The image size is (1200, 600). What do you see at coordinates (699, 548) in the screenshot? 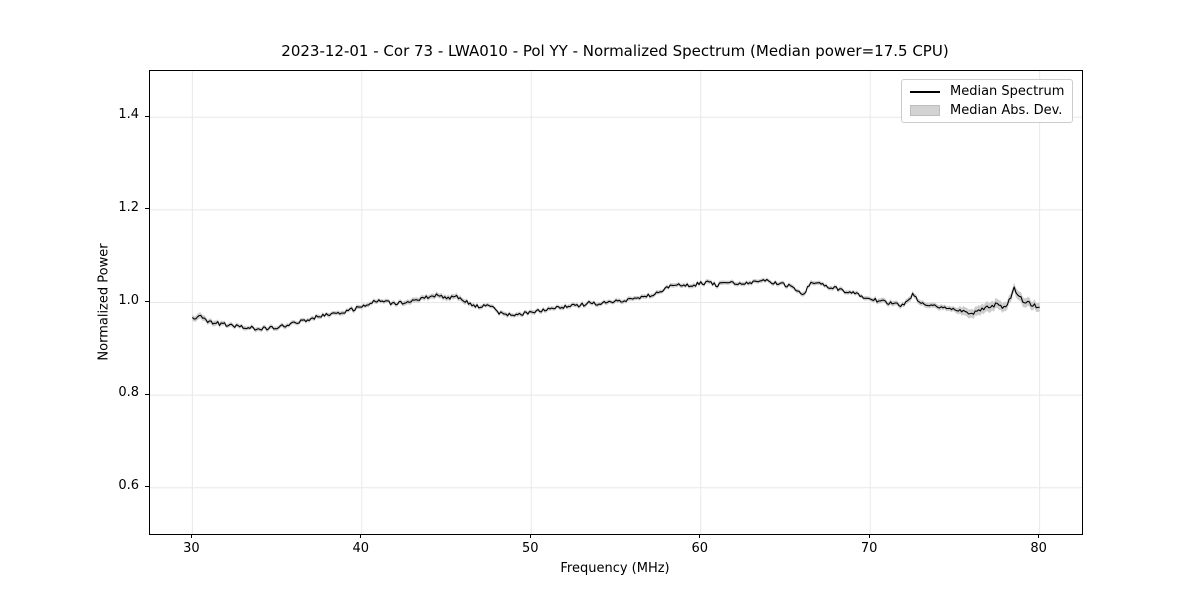
I see `x-tick-label: 60` at bounding box center [699, 548].